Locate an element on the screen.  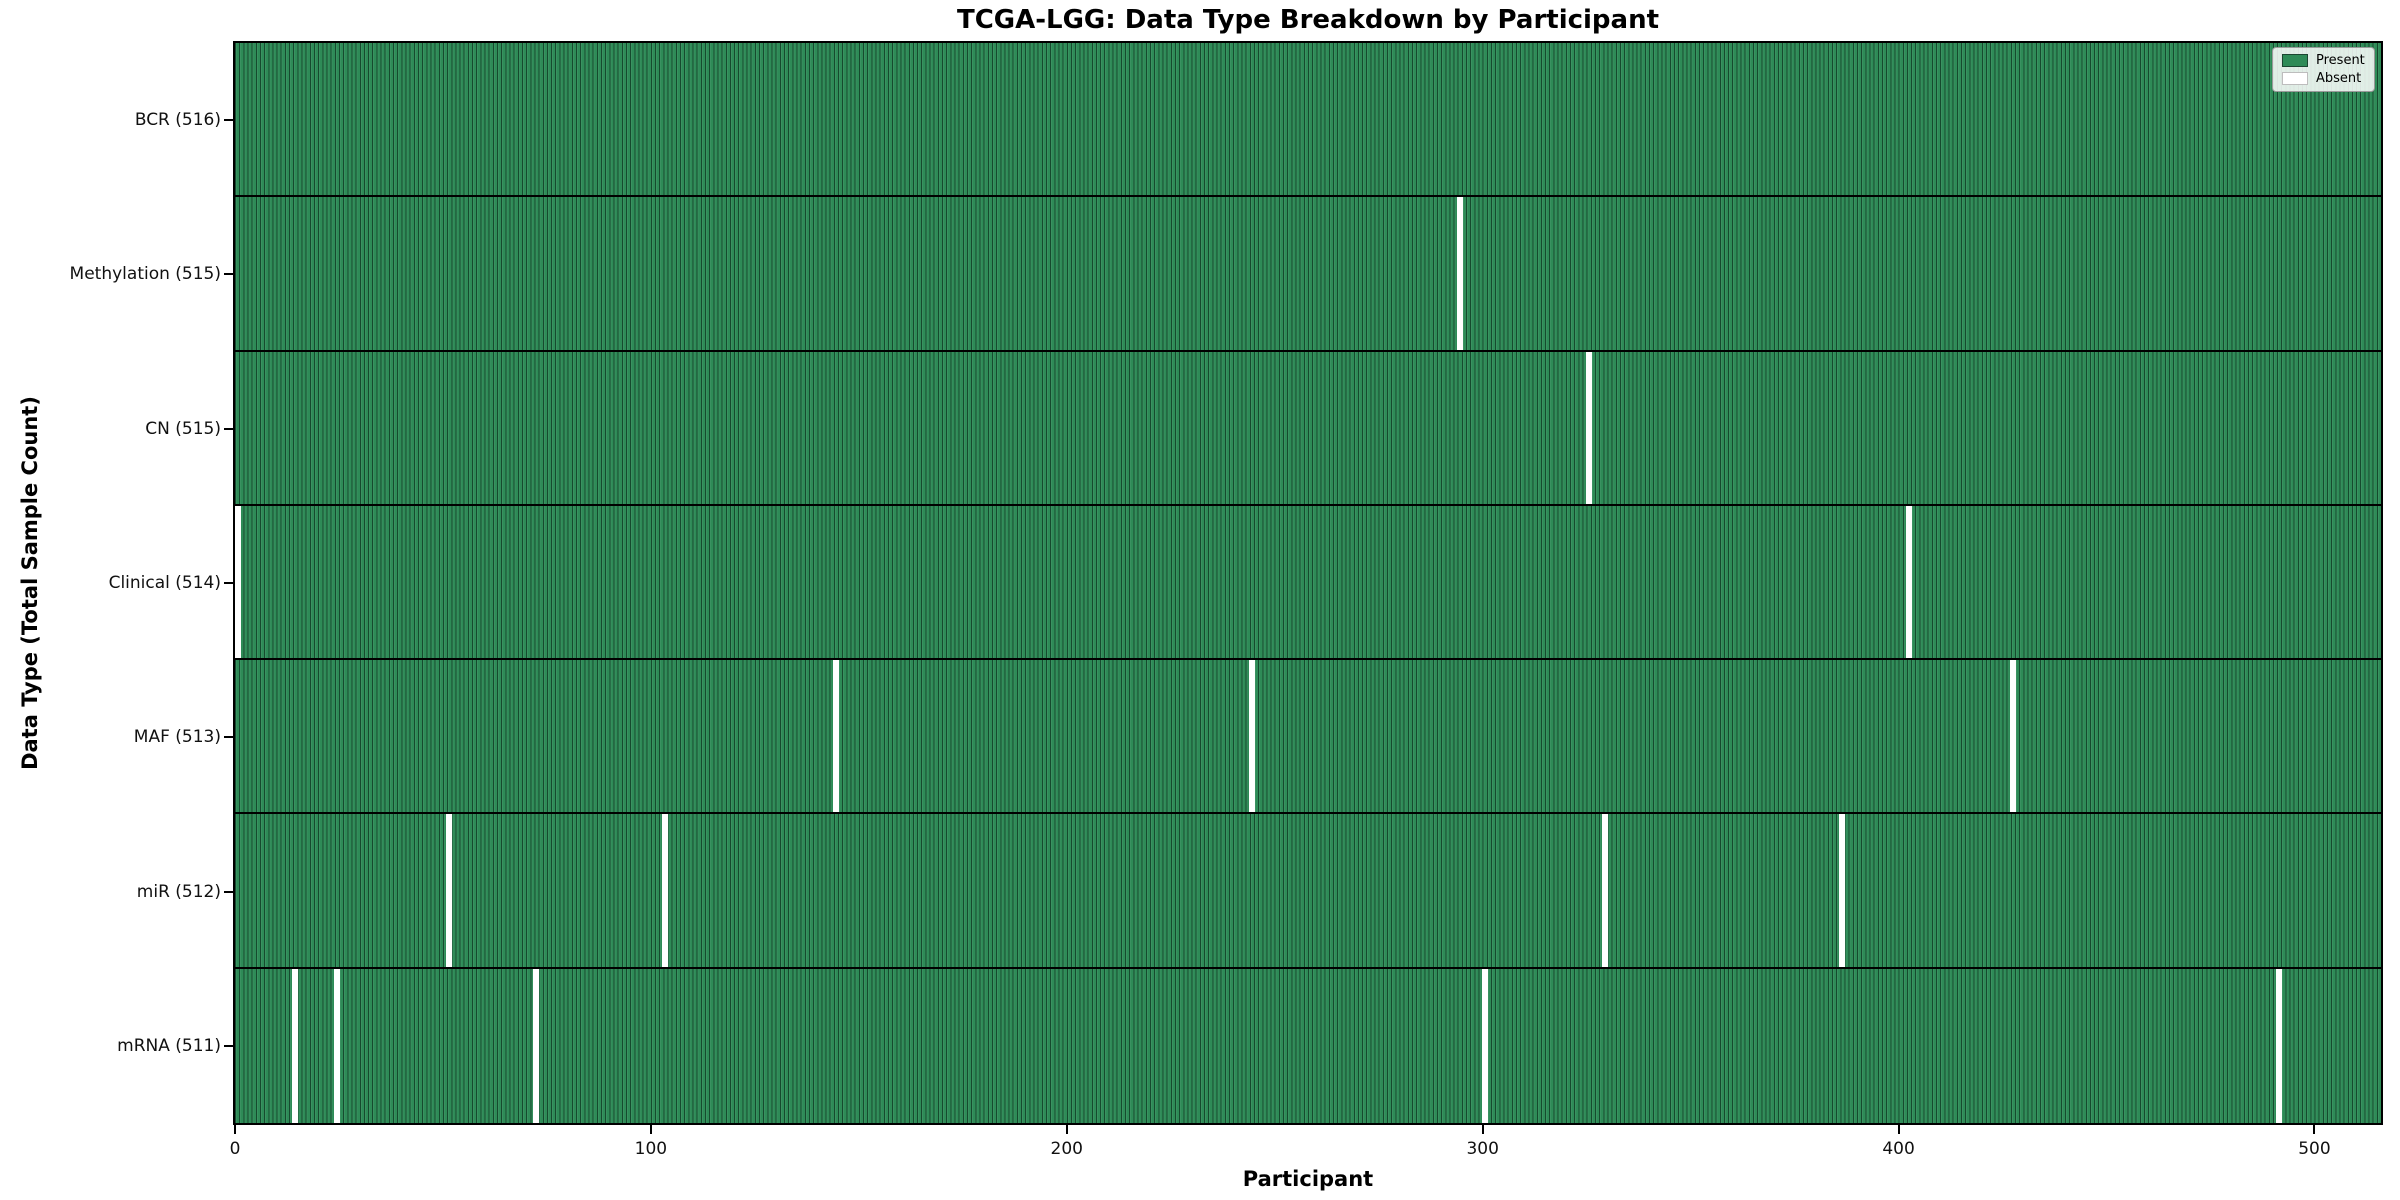
y-tick-label-clinical: Clinical (514) is located at coordinates (164, 583).